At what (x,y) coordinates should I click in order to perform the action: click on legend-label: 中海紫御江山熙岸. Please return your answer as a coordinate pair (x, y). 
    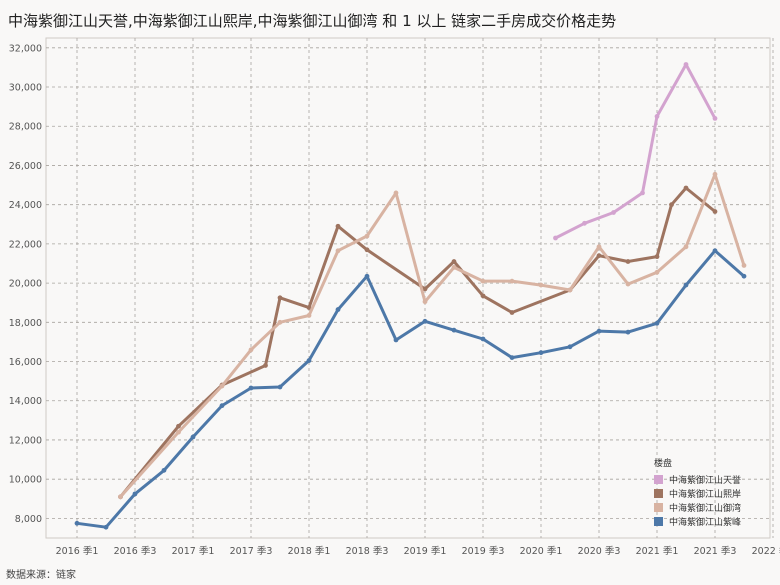
    Looking at the image, I should click on (705, 494).